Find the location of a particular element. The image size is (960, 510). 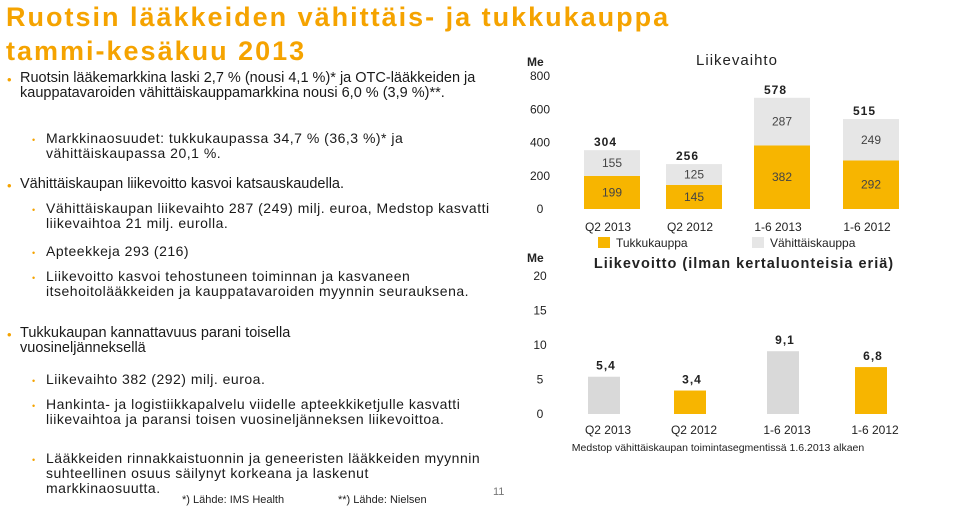

chart1-value-label-tukkukauppa: 292 is located at coordinates (871, 185).